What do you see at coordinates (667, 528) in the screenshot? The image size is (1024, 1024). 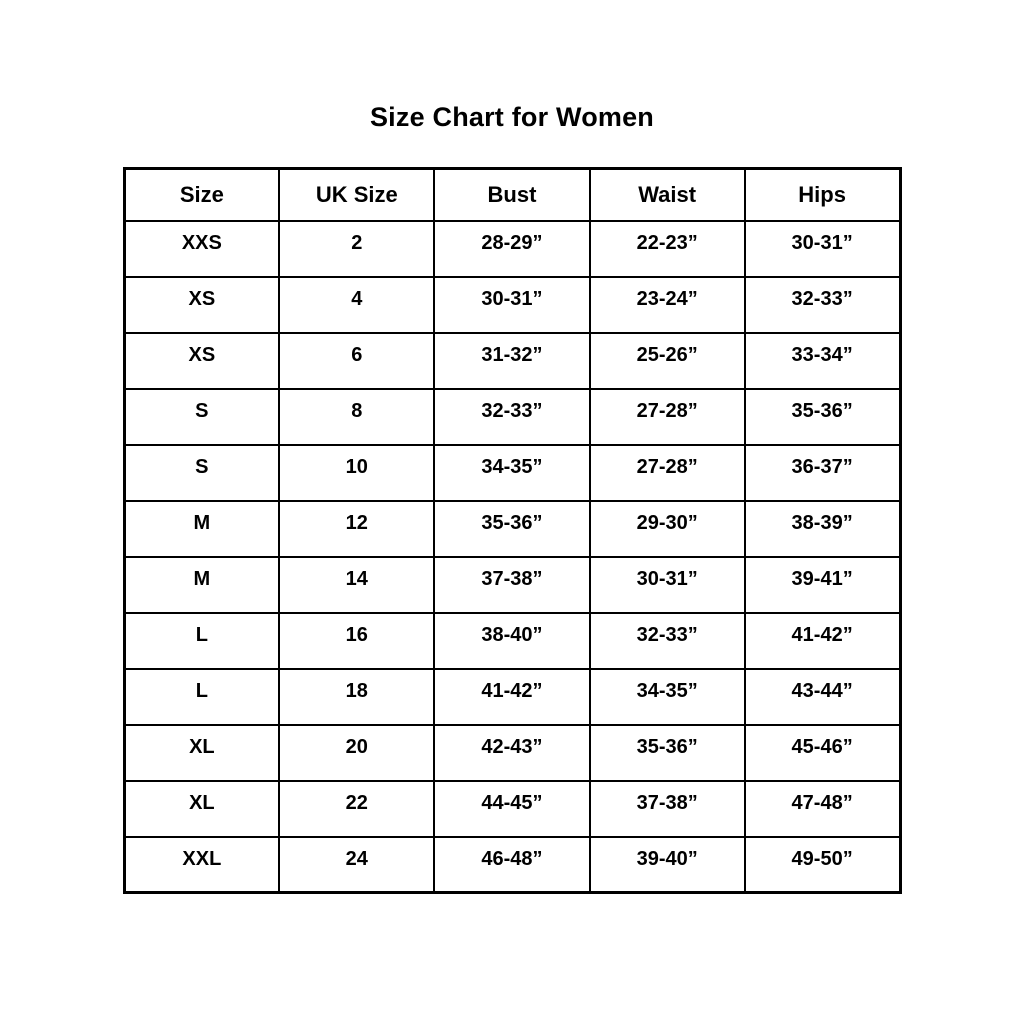 I see `table-cell: 29-30”` at bounding box center [667, 528].